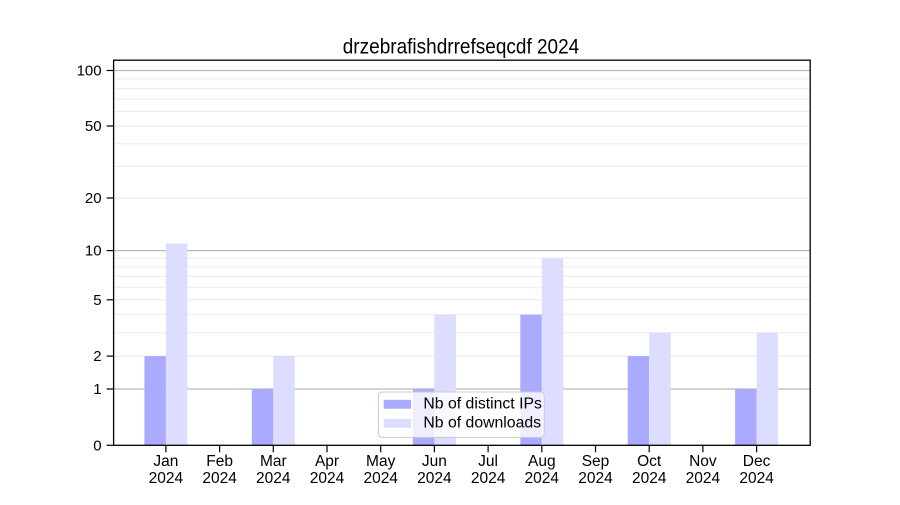 This screenshot has height=505, width=900. I want to click on svg-text: 20, so click(93, 198).